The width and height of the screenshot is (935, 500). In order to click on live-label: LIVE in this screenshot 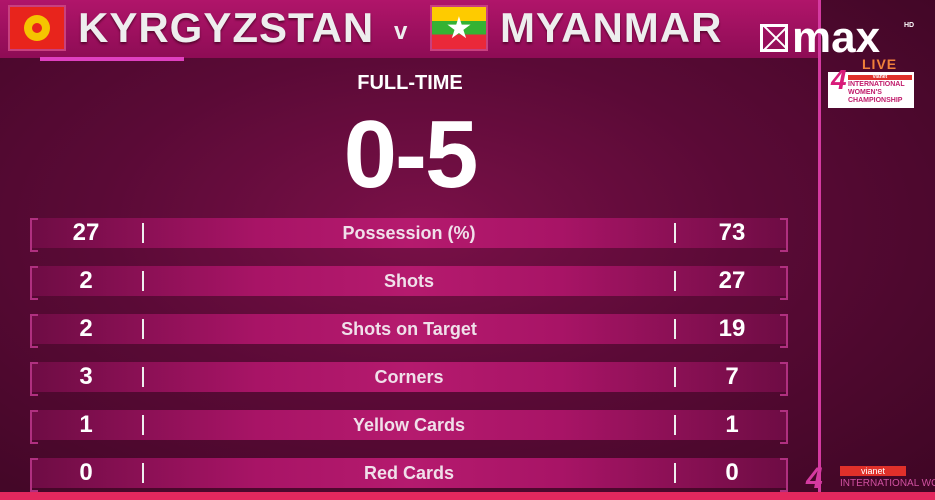, I will do `click(880, 64)`.